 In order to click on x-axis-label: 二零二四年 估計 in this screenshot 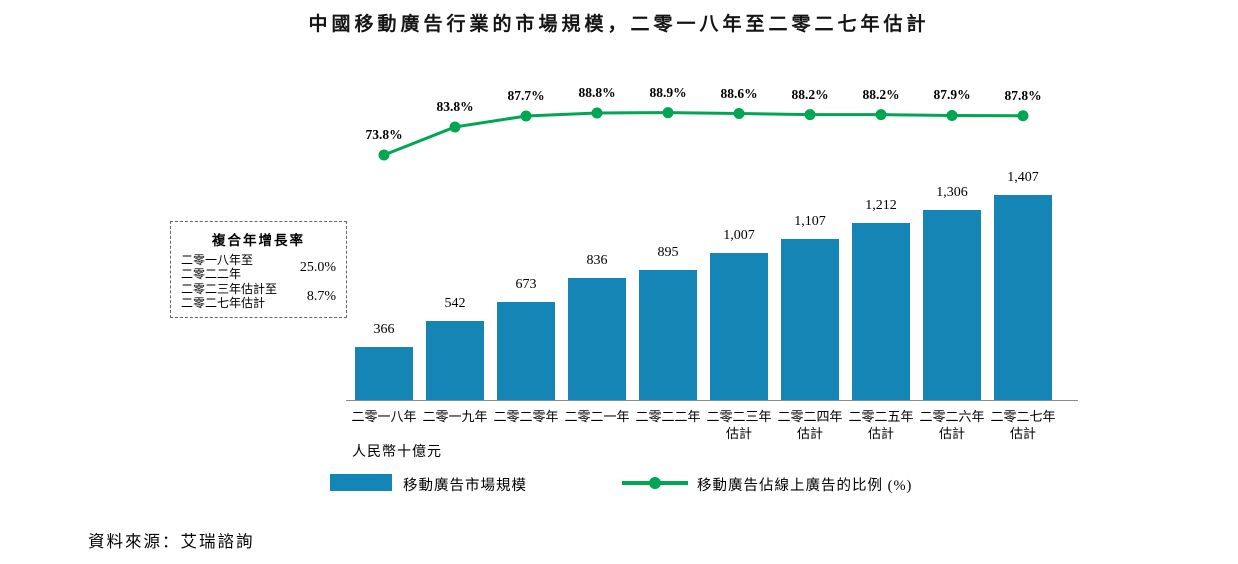, I will do `click(810, 425)`.